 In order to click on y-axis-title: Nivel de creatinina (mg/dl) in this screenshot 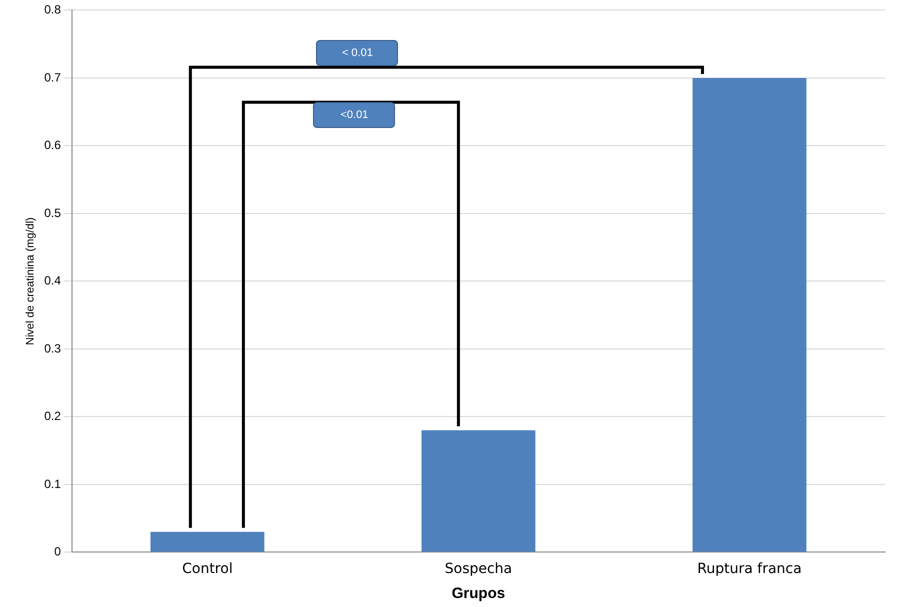, I will do `click(30, 281)`.